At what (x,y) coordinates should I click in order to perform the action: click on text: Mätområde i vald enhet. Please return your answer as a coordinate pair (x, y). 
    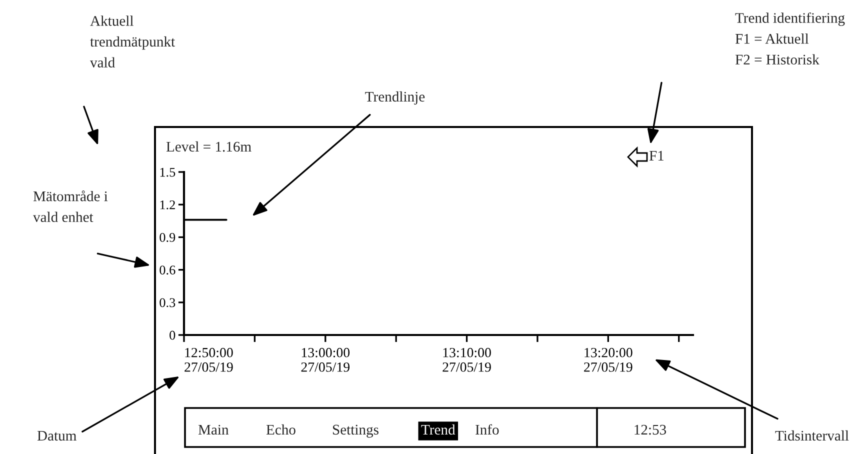
    Looking at the image, I should click on (70, 206).